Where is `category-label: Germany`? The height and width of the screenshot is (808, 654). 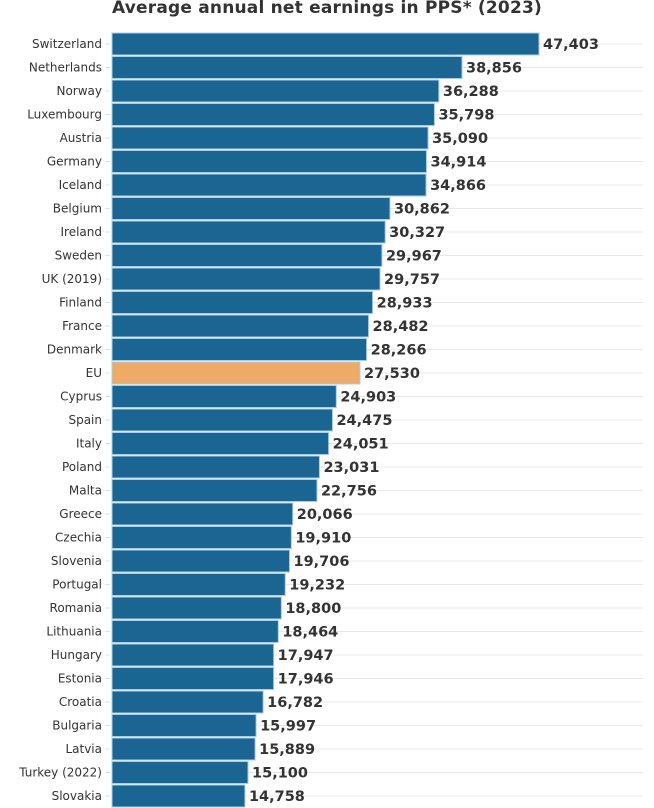 category-label: Germany is located at coordinates (74, 162).